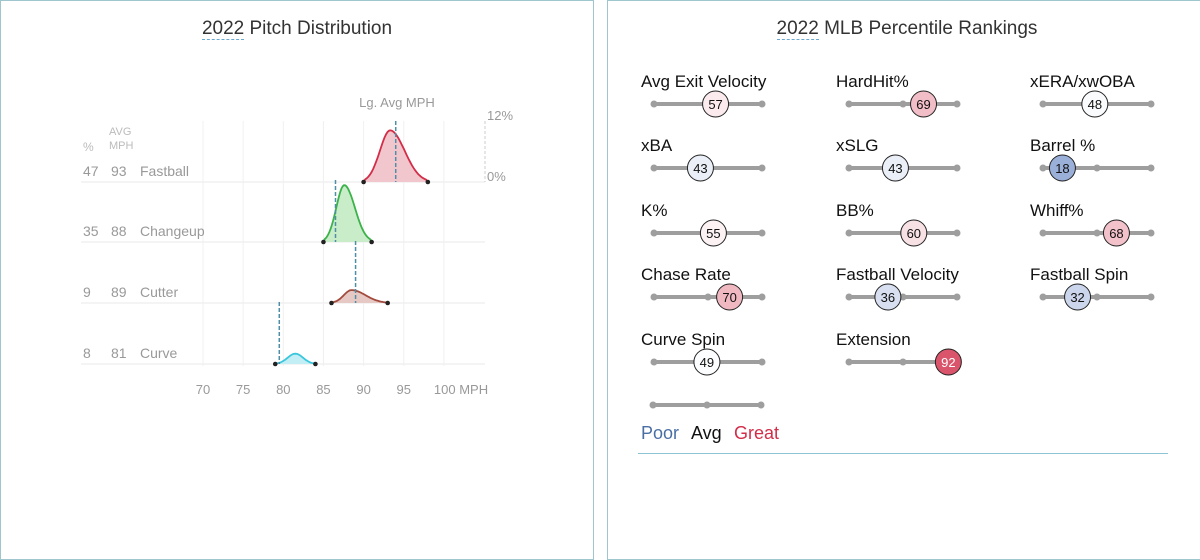  I want to click on percentile-slider: 55, so click(708, 233).